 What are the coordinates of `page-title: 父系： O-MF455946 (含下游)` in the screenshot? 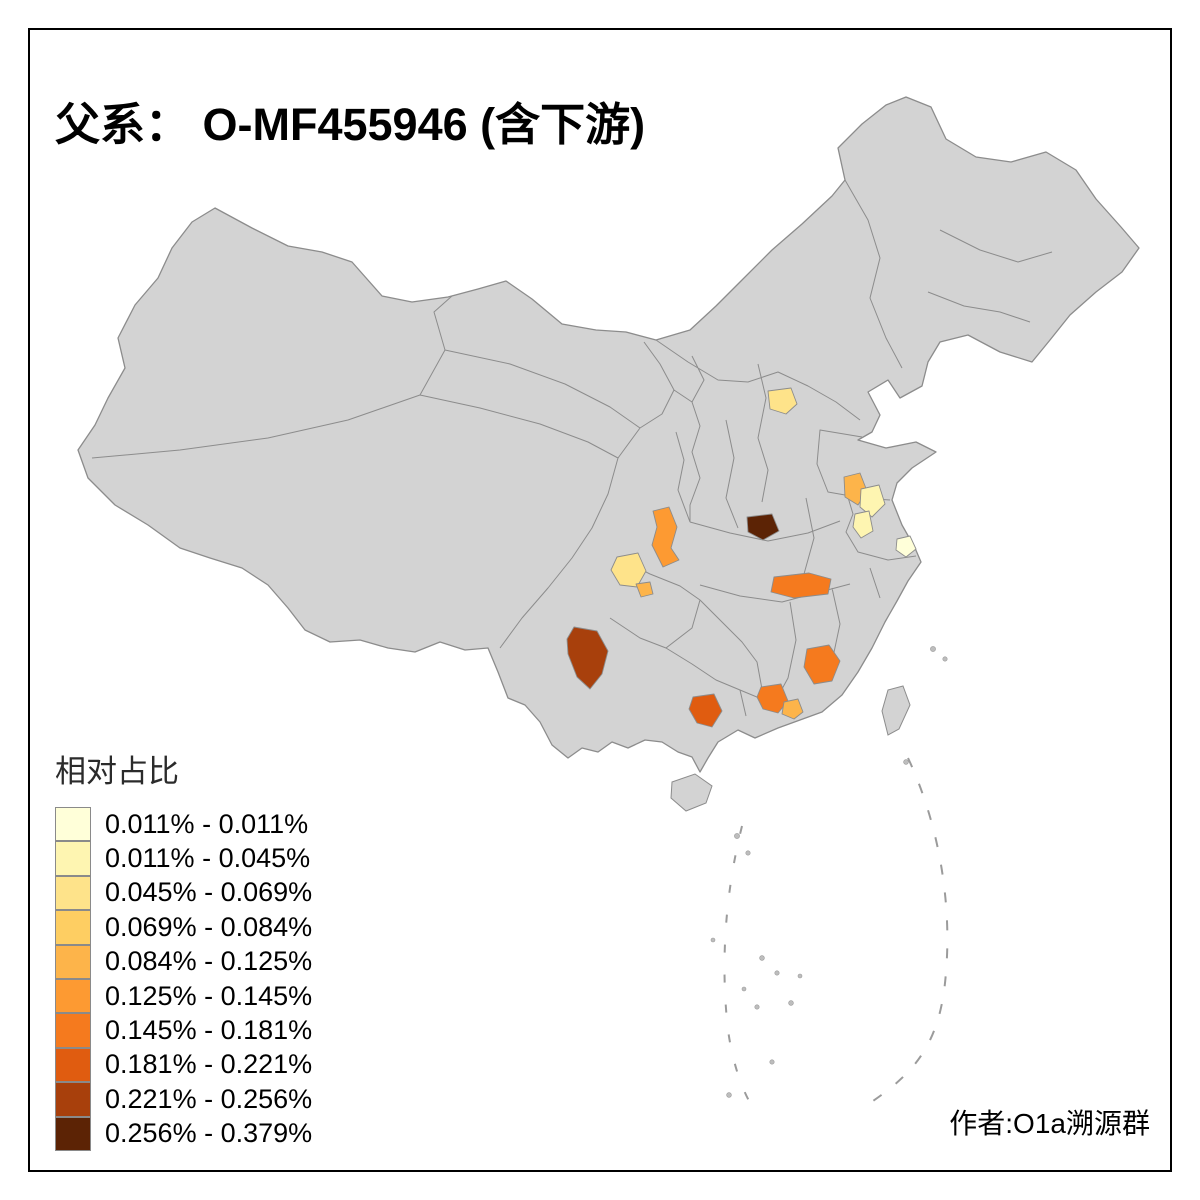 It's located at (350, 125).